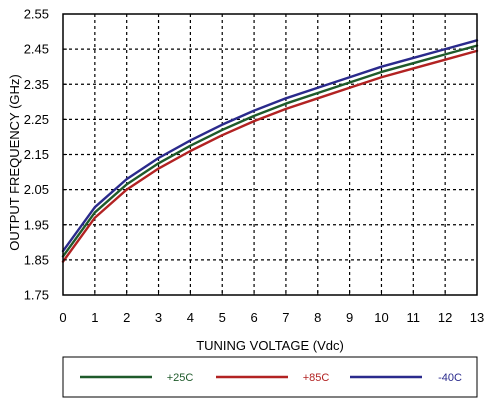 This screenshot has width=487, height=398. What do you see at coordinates (36, 154) in the screenshot?
I see `y-tick-label: 2.15` at bounding box center [36, 154].